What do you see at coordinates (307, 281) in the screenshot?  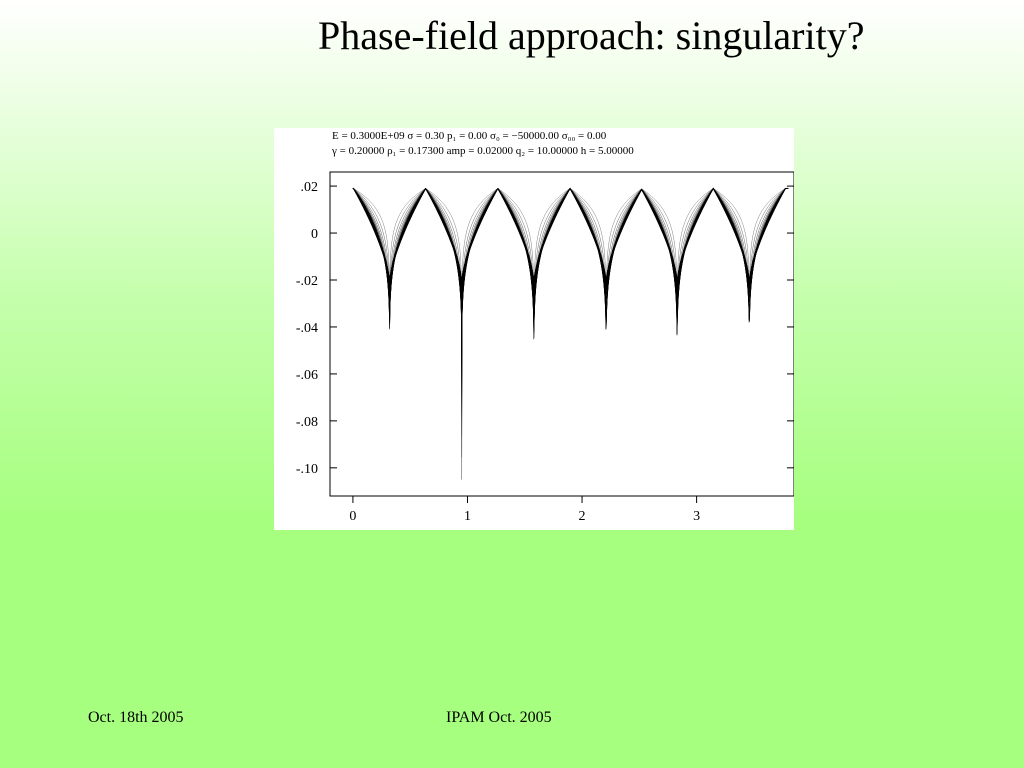 I see `y-tick-label: -.02` at bounding box center [307, 281].